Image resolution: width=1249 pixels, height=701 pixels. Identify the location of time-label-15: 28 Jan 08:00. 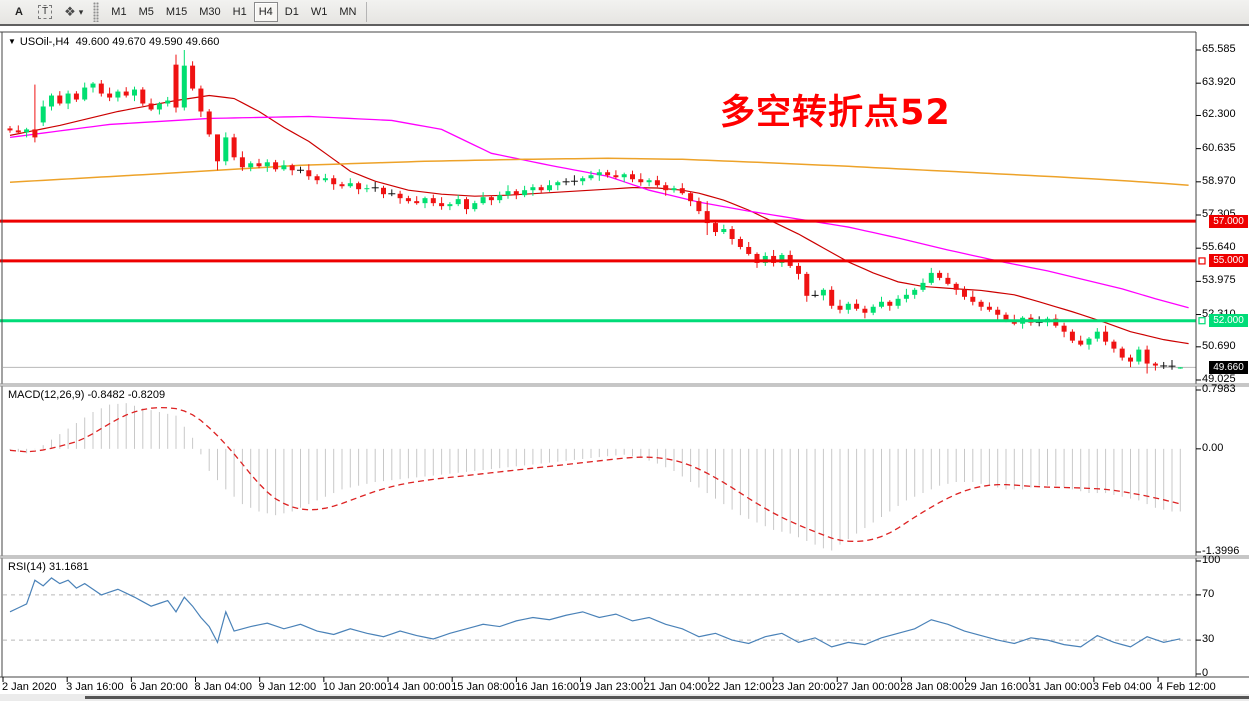
(932, 687).